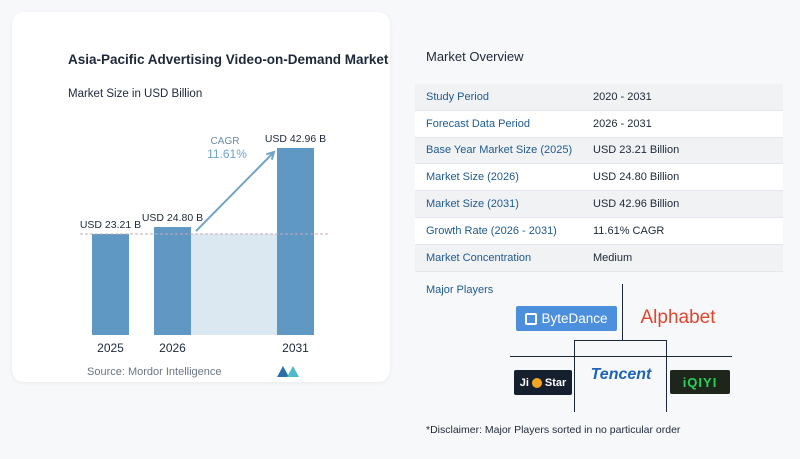  What do you see at coordinates (460, 290) in the screenshot?
I see `major-players-title: Major Players` at bounding box center [460, 290].